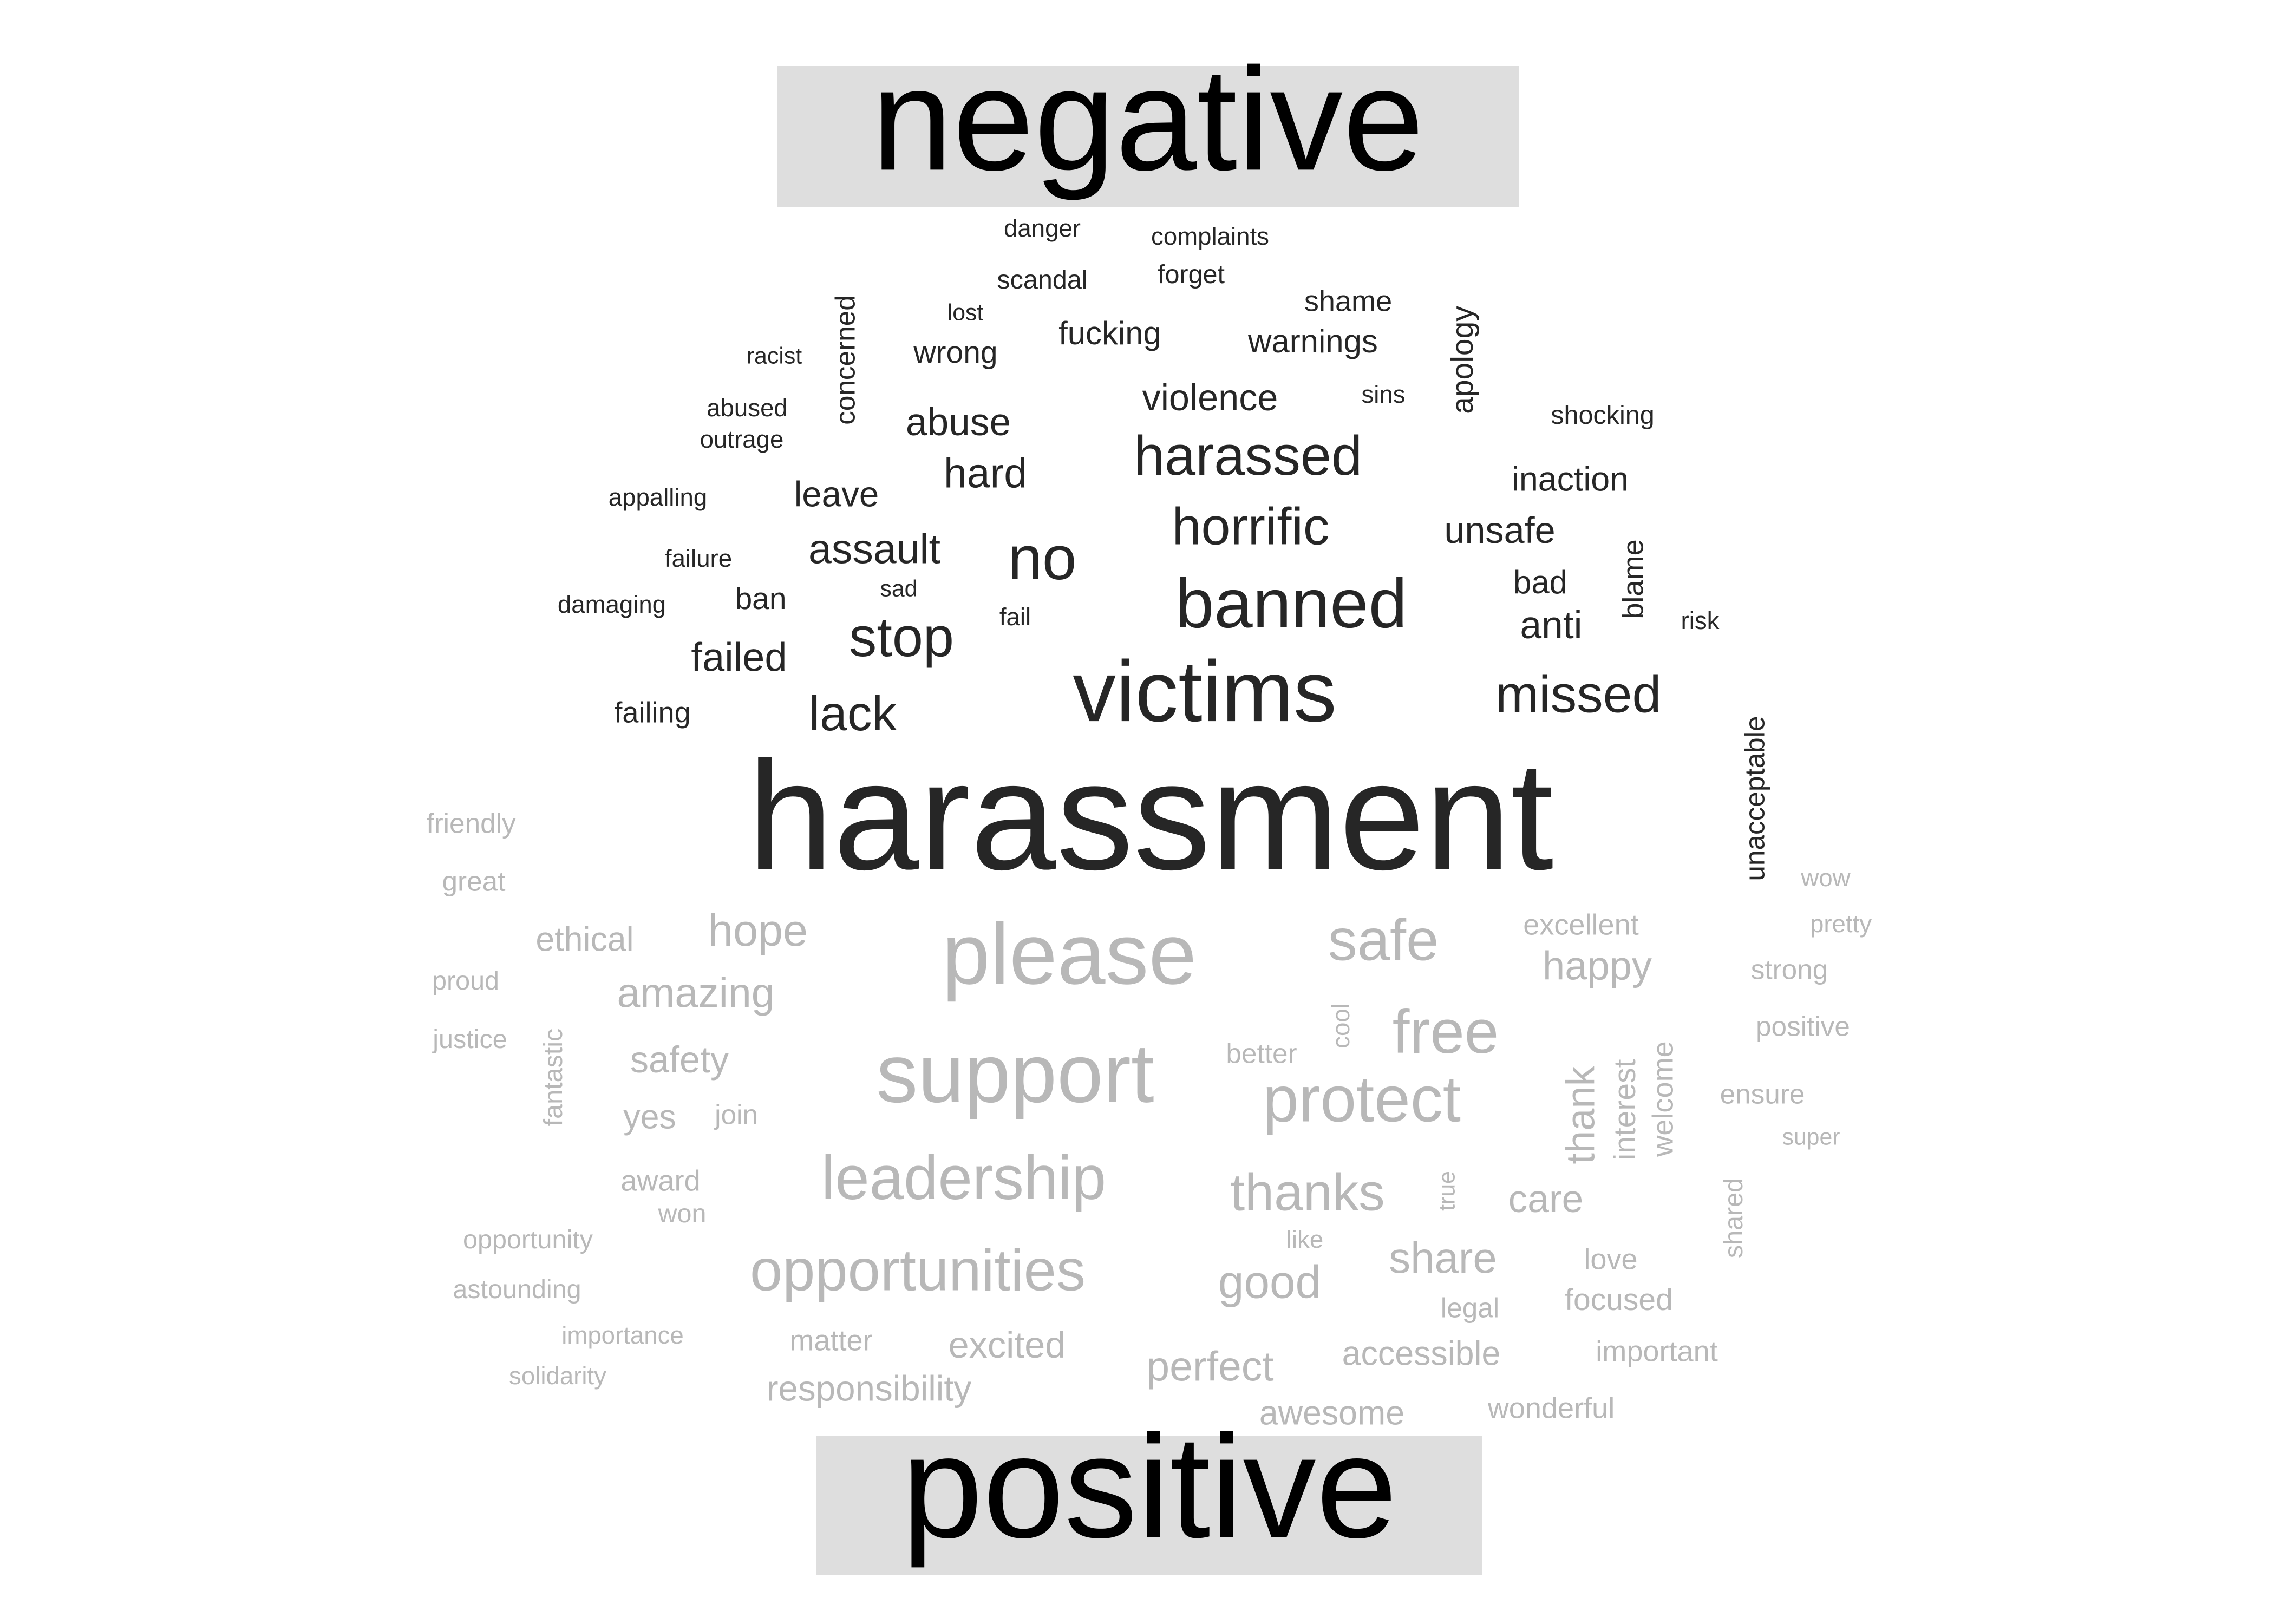  I want to click on word-perfect: perfect, so click(1210, 1366).